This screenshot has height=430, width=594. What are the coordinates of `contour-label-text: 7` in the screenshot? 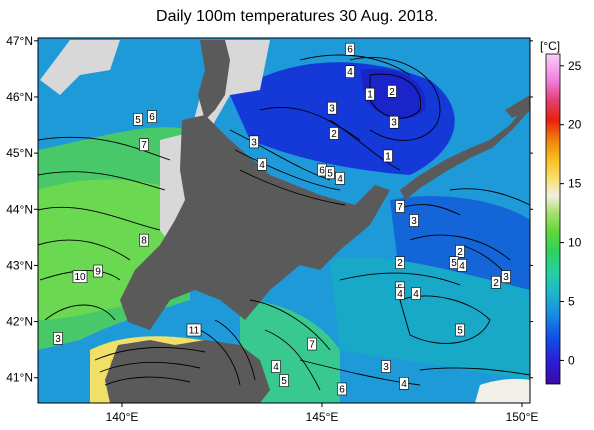 It's located at (400, 207).